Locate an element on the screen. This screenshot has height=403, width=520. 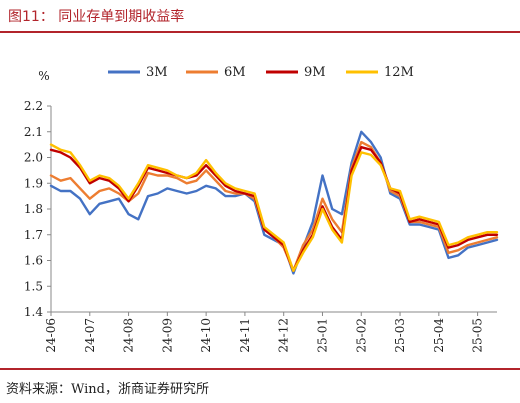
y-tick-label: 1.8 is located at coordinates (33, 209).